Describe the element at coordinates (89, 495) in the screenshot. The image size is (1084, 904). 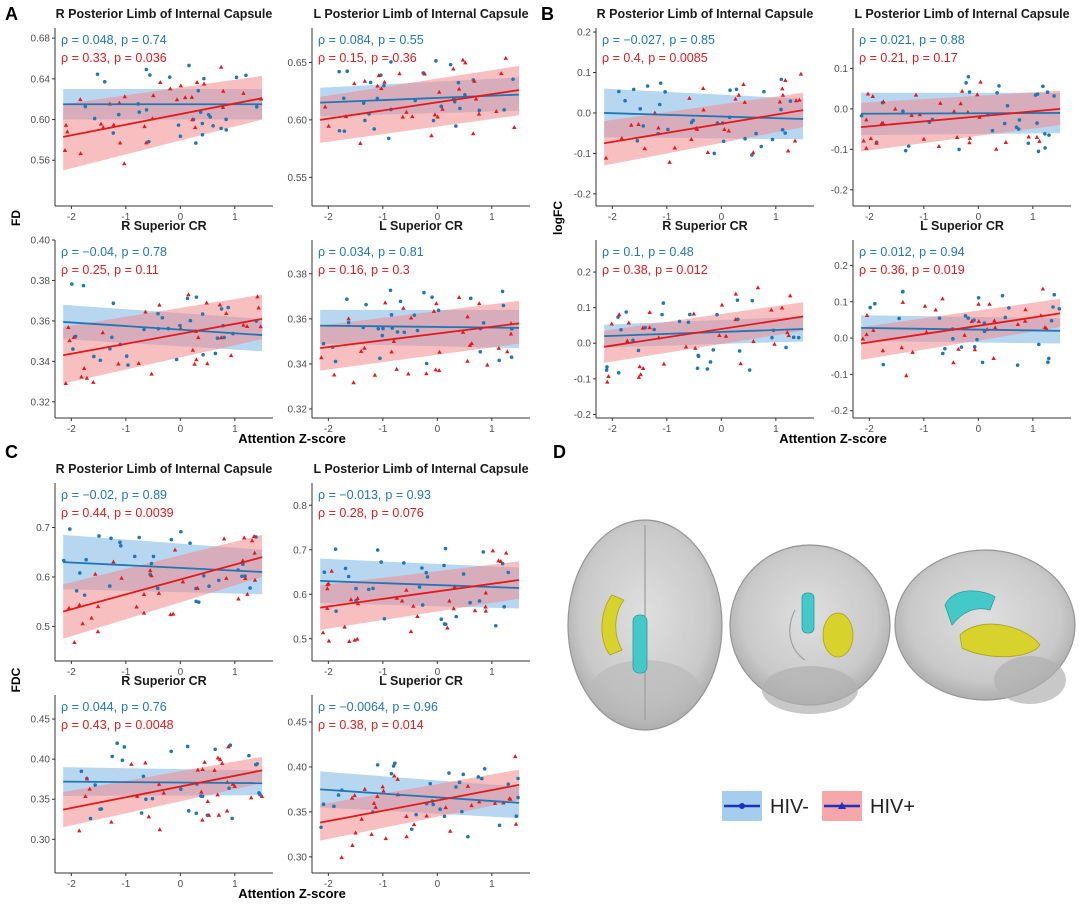
I see `rho-hiv-neg: ρ = −0.02,` at that location.